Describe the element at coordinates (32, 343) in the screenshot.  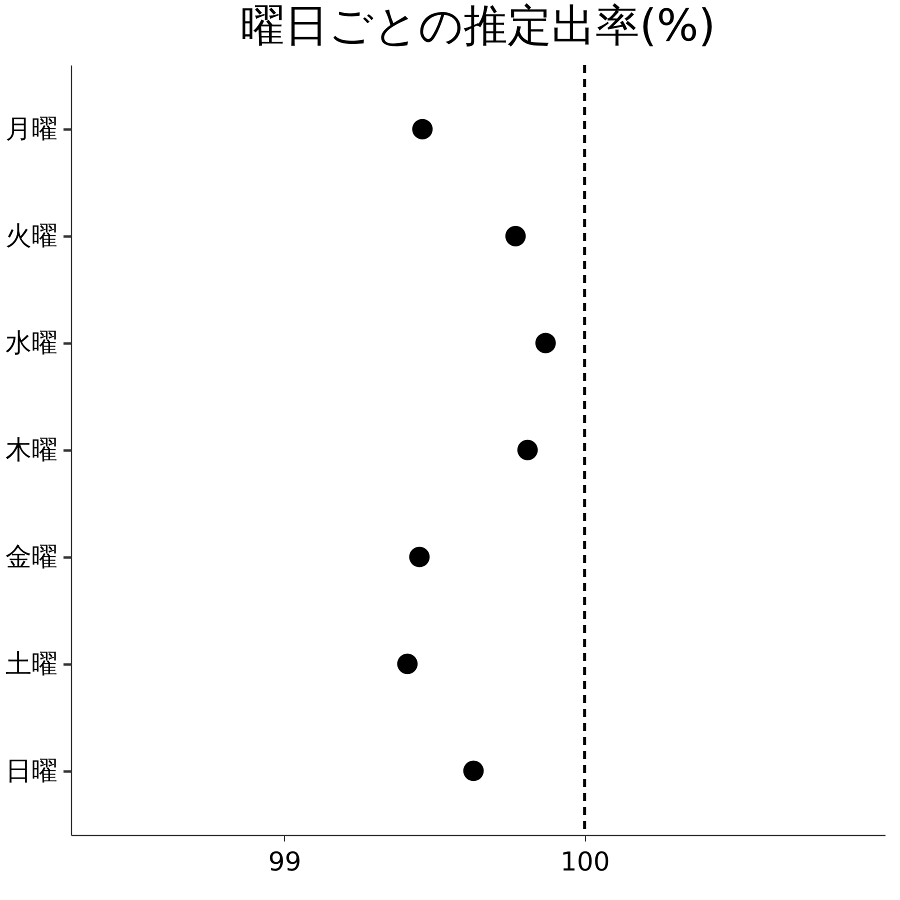
I see `y-tick-label: 水曜` at that location.